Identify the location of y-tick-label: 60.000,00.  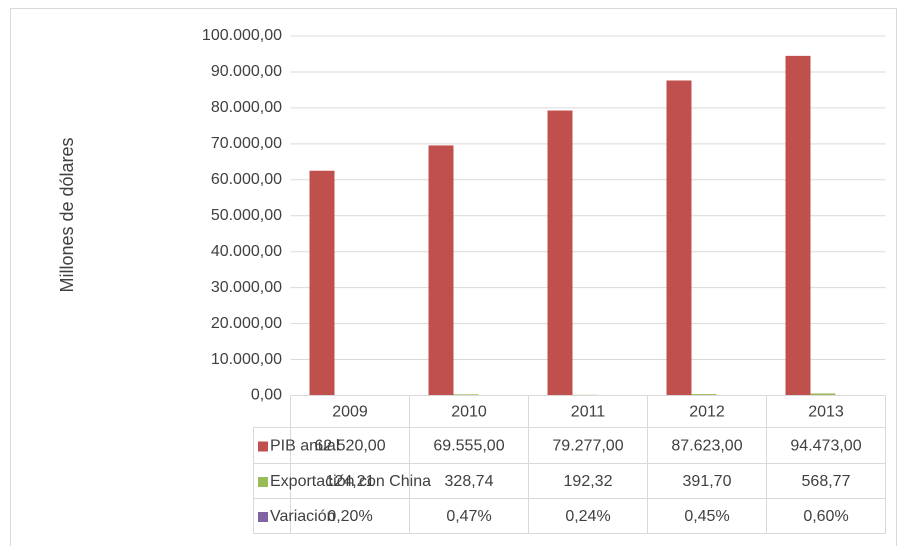
(246, 179).